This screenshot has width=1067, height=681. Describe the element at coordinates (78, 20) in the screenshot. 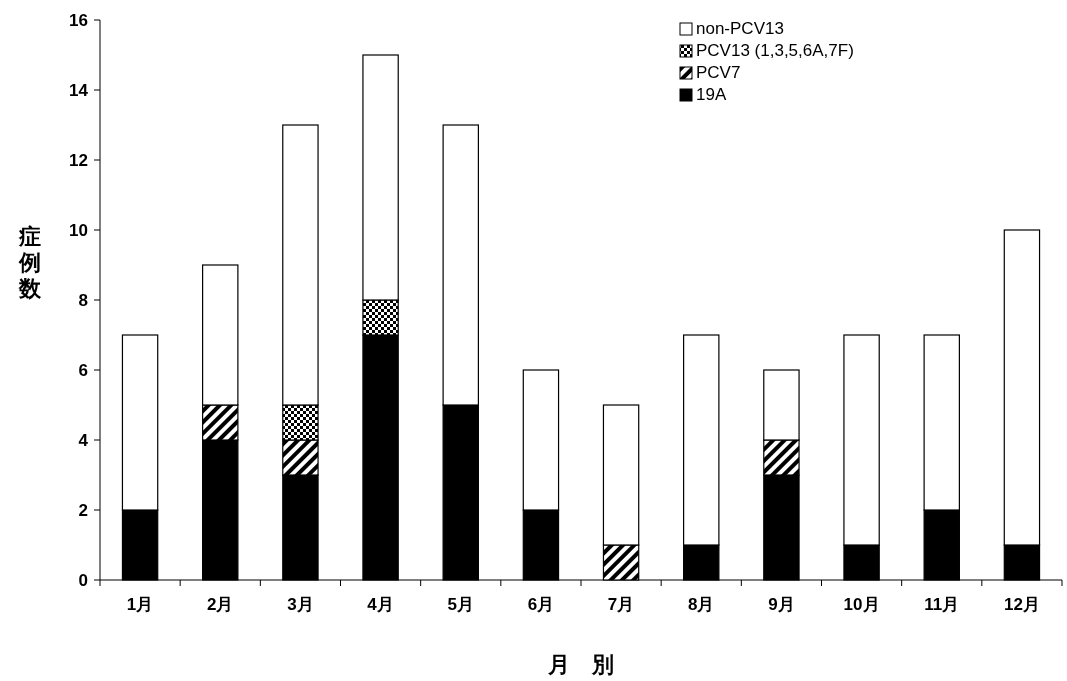

I see `y-tick-label: 16` at that location.